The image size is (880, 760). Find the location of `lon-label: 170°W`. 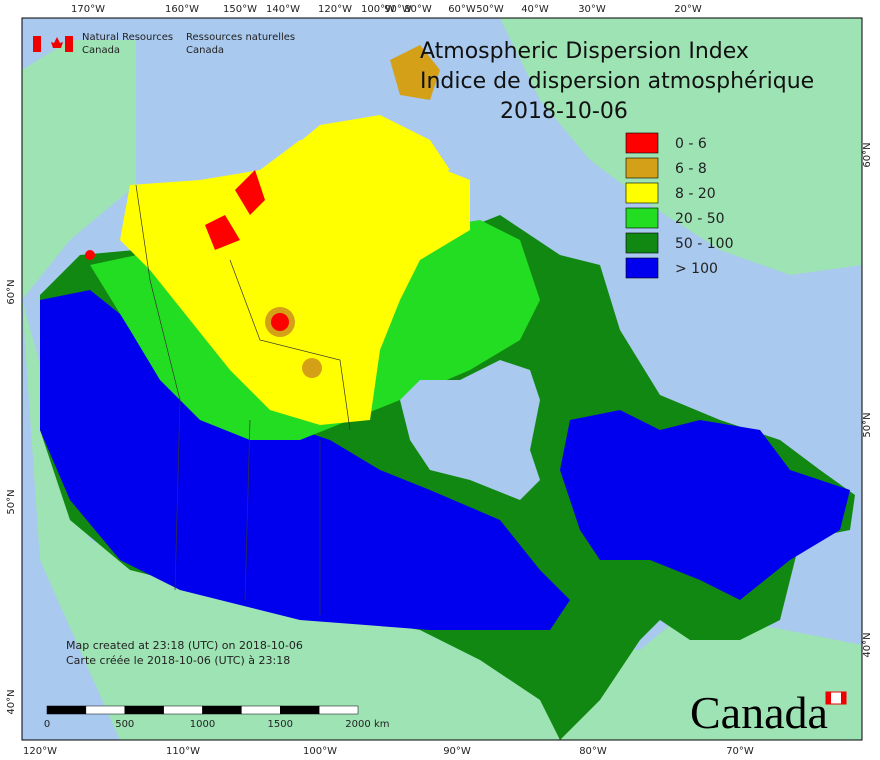

lon-label: 170°W is located at coordinates (88, 9).